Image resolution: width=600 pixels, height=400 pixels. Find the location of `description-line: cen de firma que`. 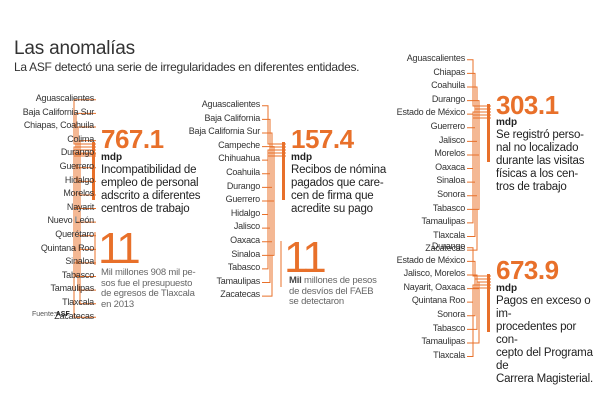

description-line: cen de firma que is located at coordinates (332, 196).